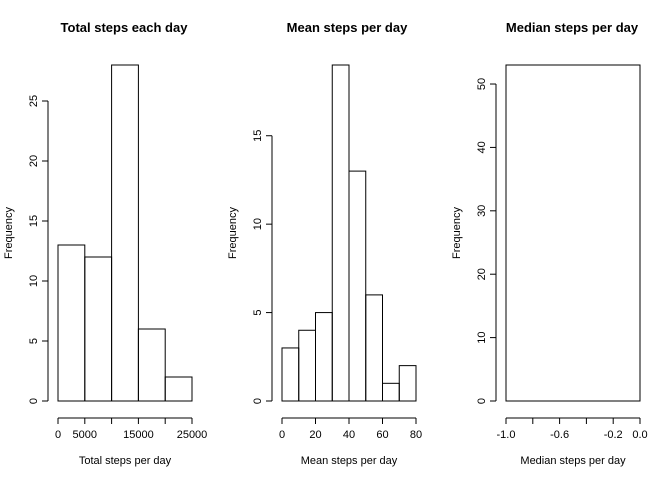 This screenshot has width=672, height=485. What do you see at coordinates (613, 435) in the screenshot?
I see `chart-3-x-tick-label-3: -0.2` at bounding box center [613, 435].